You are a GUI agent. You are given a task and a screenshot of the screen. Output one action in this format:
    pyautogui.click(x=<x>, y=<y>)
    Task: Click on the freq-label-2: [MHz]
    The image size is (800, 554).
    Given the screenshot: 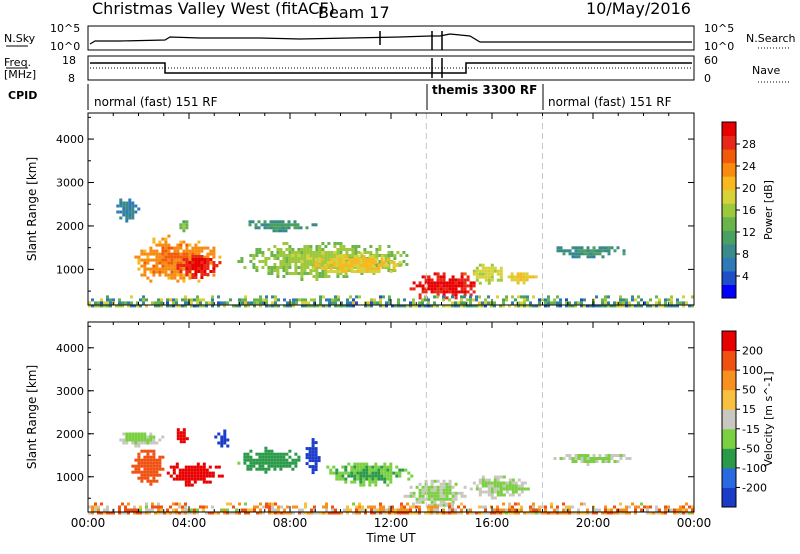 What is the action you would take?
    pyautogui.click(x=20, y=74)
    